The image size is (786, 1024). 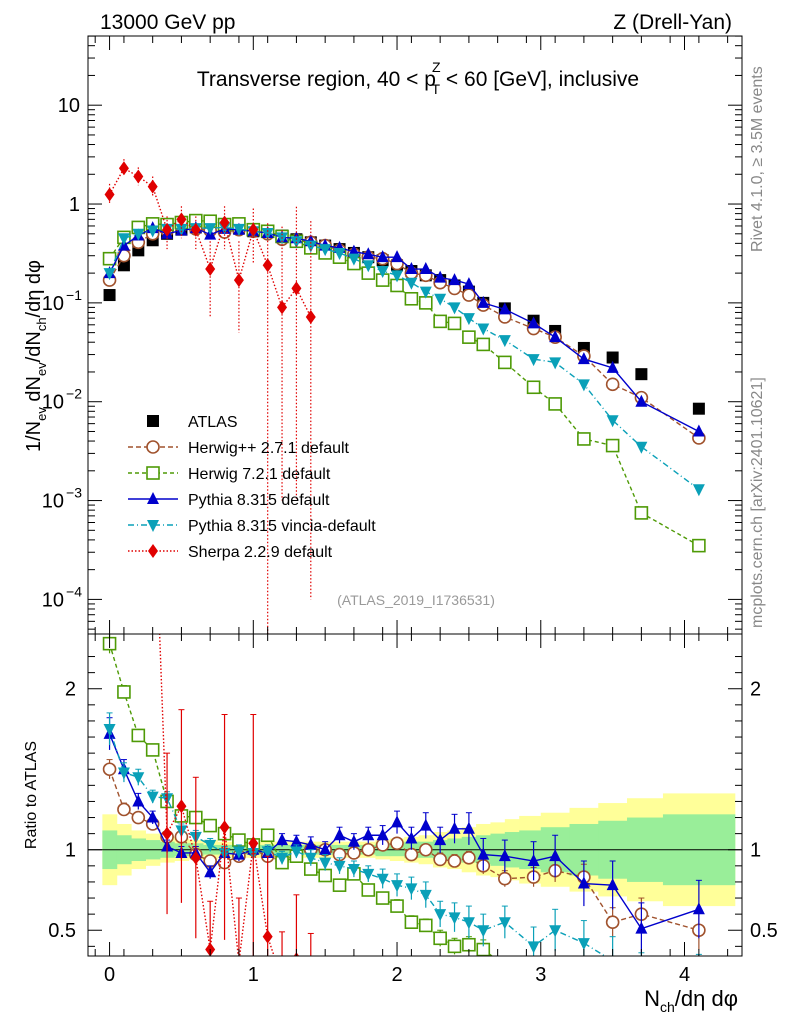 What do you see at coordinates (282, 526) in the screenshot?
I see `legend-label-pythia-8-315-vincia-default: Pythia 8.315 vincia-default` at bounding box center [282, 526].